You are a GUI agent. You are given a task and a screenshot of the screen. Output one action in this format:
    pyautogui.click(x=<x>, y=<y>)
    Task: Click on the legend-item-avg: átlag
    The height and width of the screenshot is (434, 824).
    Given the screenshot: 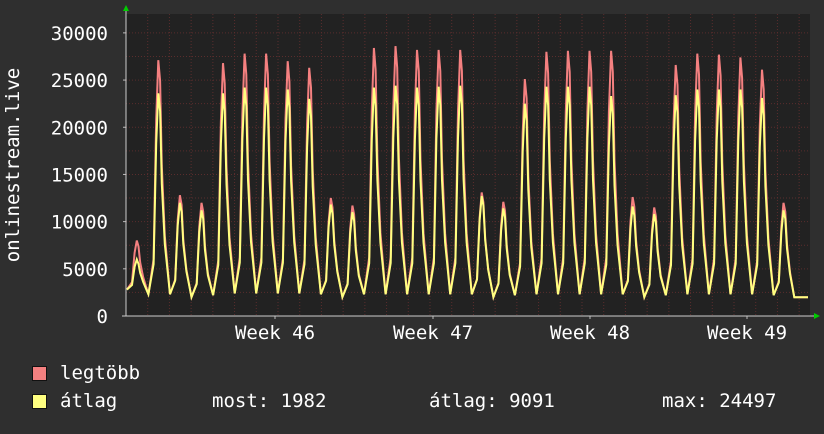 What is the action you would take?
    pyautogui.click(x=74, y=401)
    